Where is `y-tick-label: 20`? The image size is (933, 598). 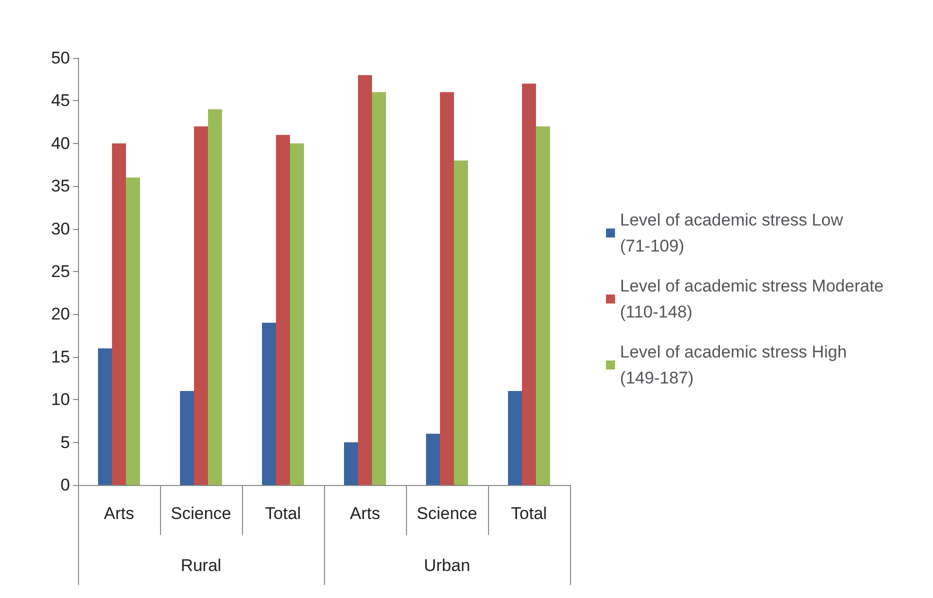 y-tick-label: 20 is located at coordinates (60, 314).